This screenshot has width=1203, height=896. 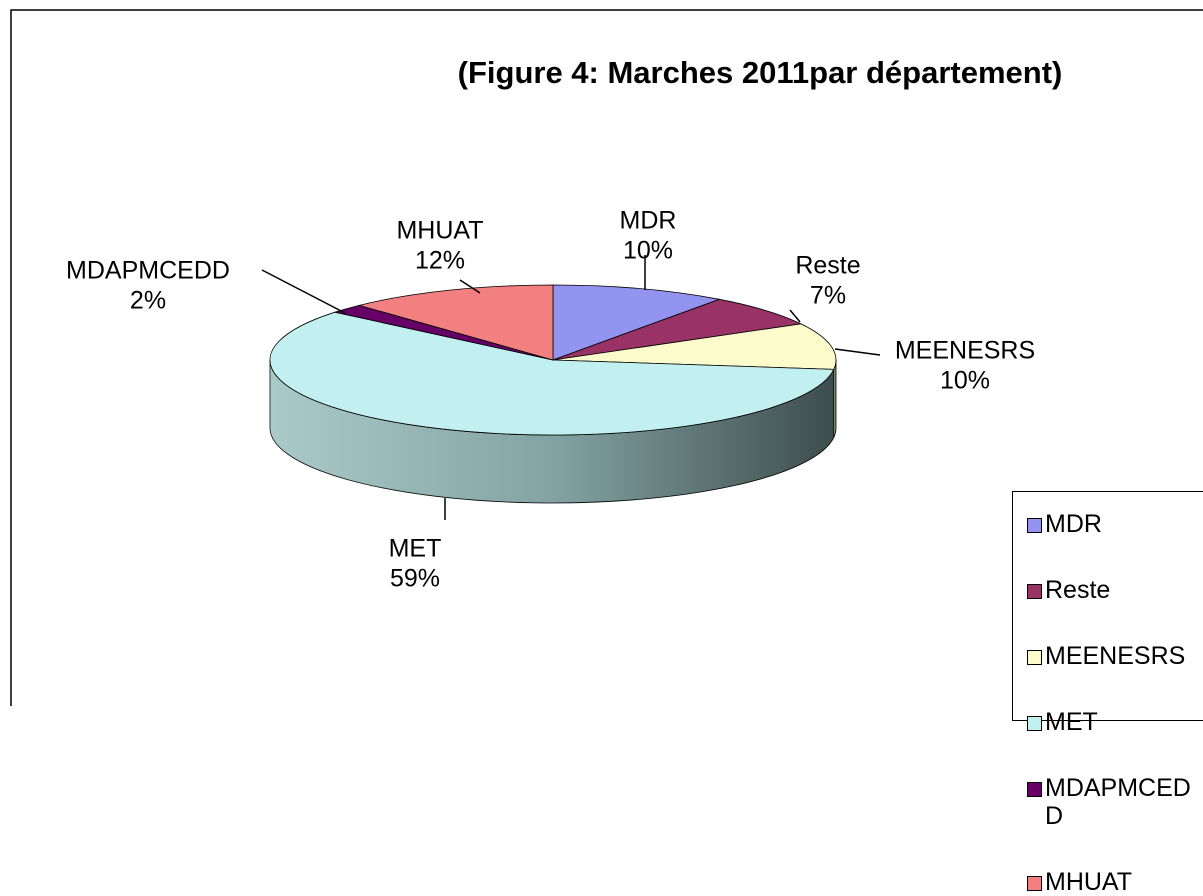 What do you see at coordinates (1071, 722) in the screenshot?
I see `legend-label: MET` at bounding box center [1071, 722].